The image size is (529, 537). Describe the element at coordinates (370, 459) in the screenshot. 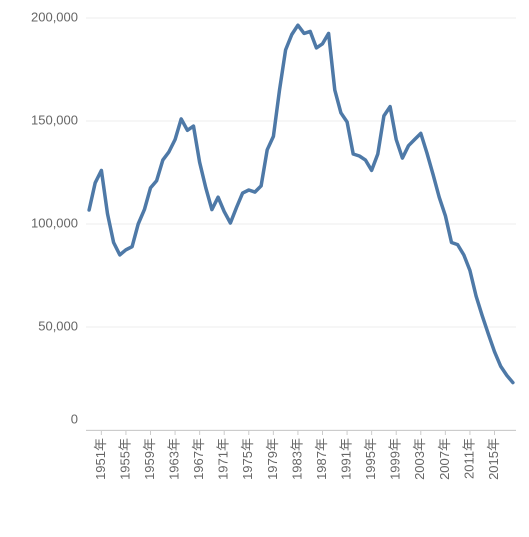

I see `x-tick-label: 1995年` at that location.